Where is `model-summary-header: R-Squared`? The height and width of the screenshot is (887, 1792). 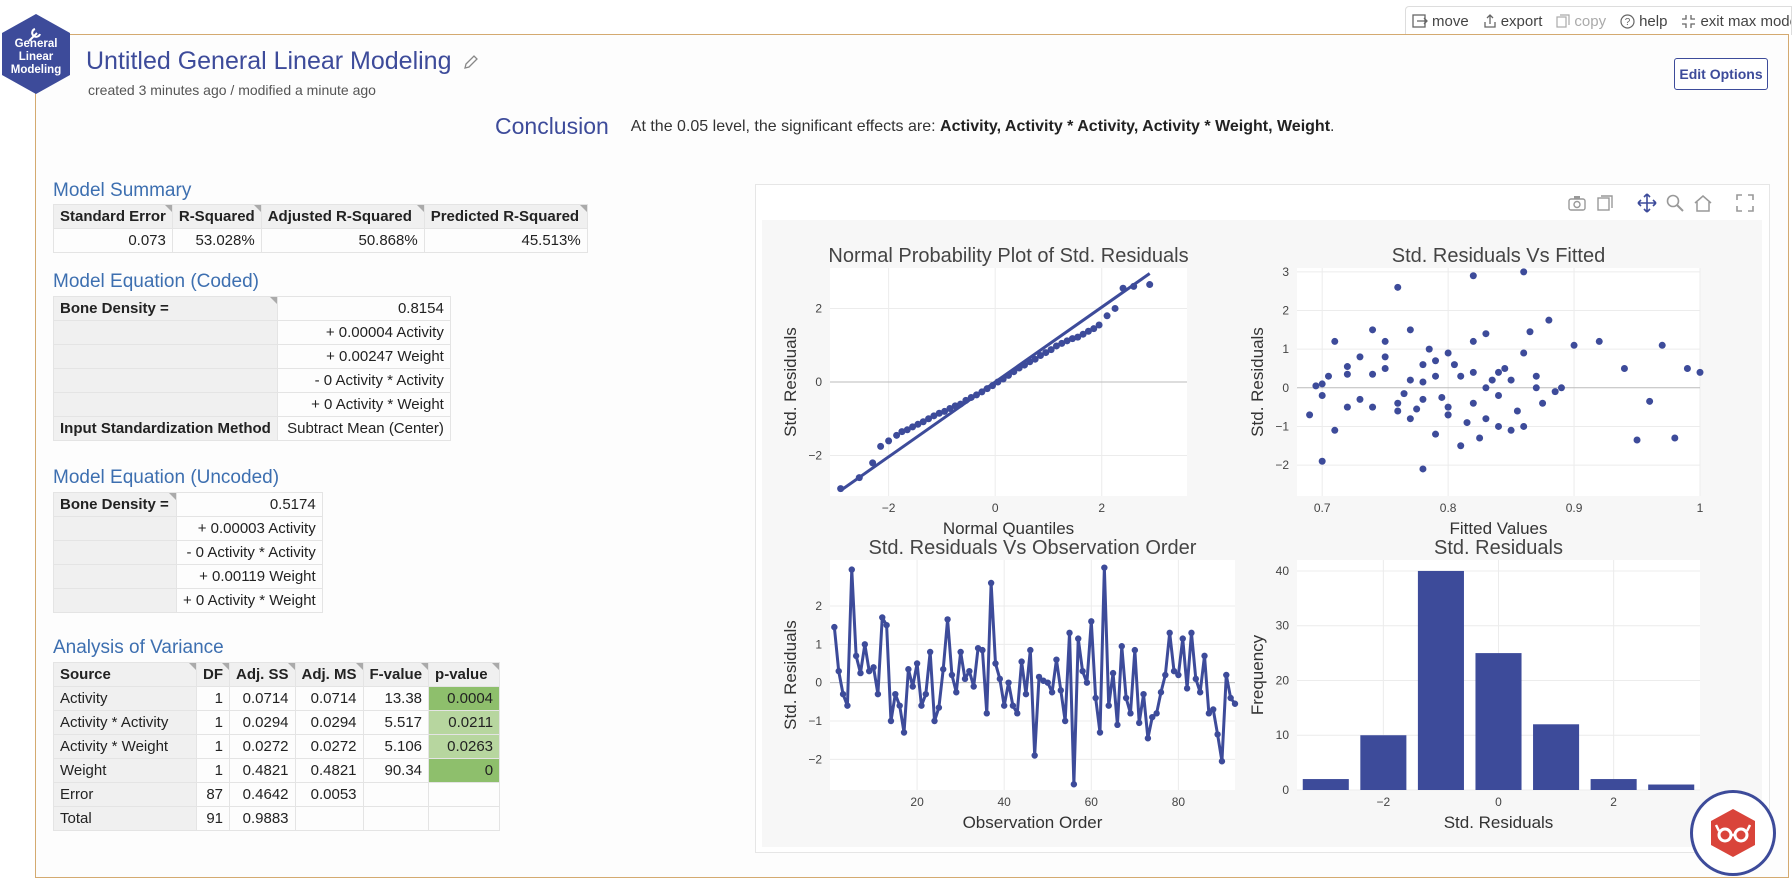 model-summary-header: R-Squared is located at coordinates (216, 216).